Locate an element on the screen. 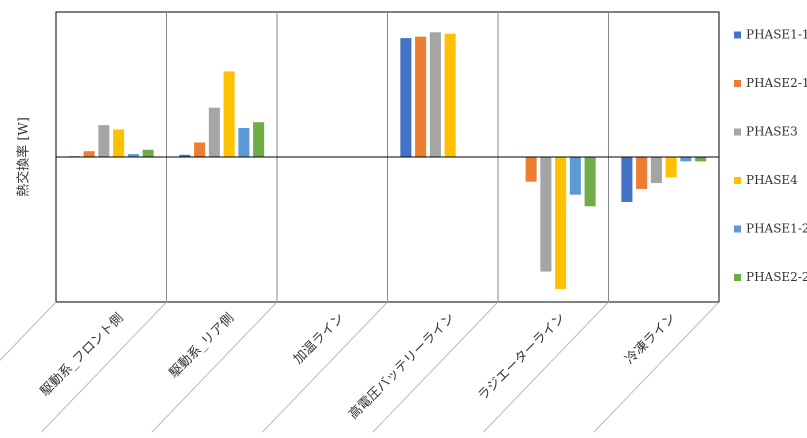  x-tick-label: 加温ライン is located at coordinates (319, 339).